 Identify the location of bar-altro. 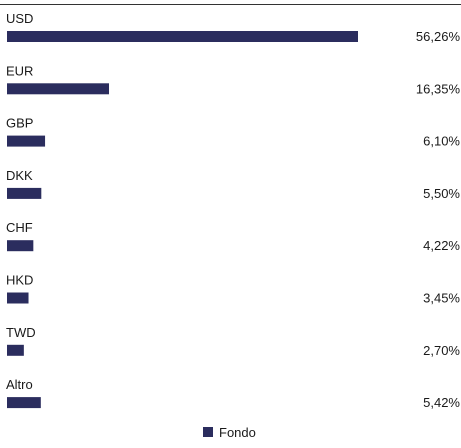
(24, 403).